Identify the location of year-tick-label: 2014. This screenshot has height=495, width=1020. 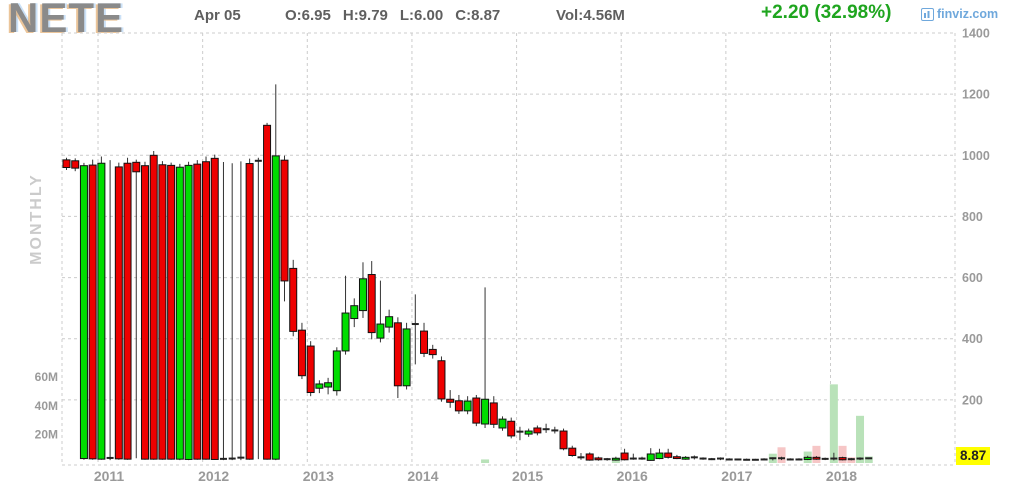
(422, 476).